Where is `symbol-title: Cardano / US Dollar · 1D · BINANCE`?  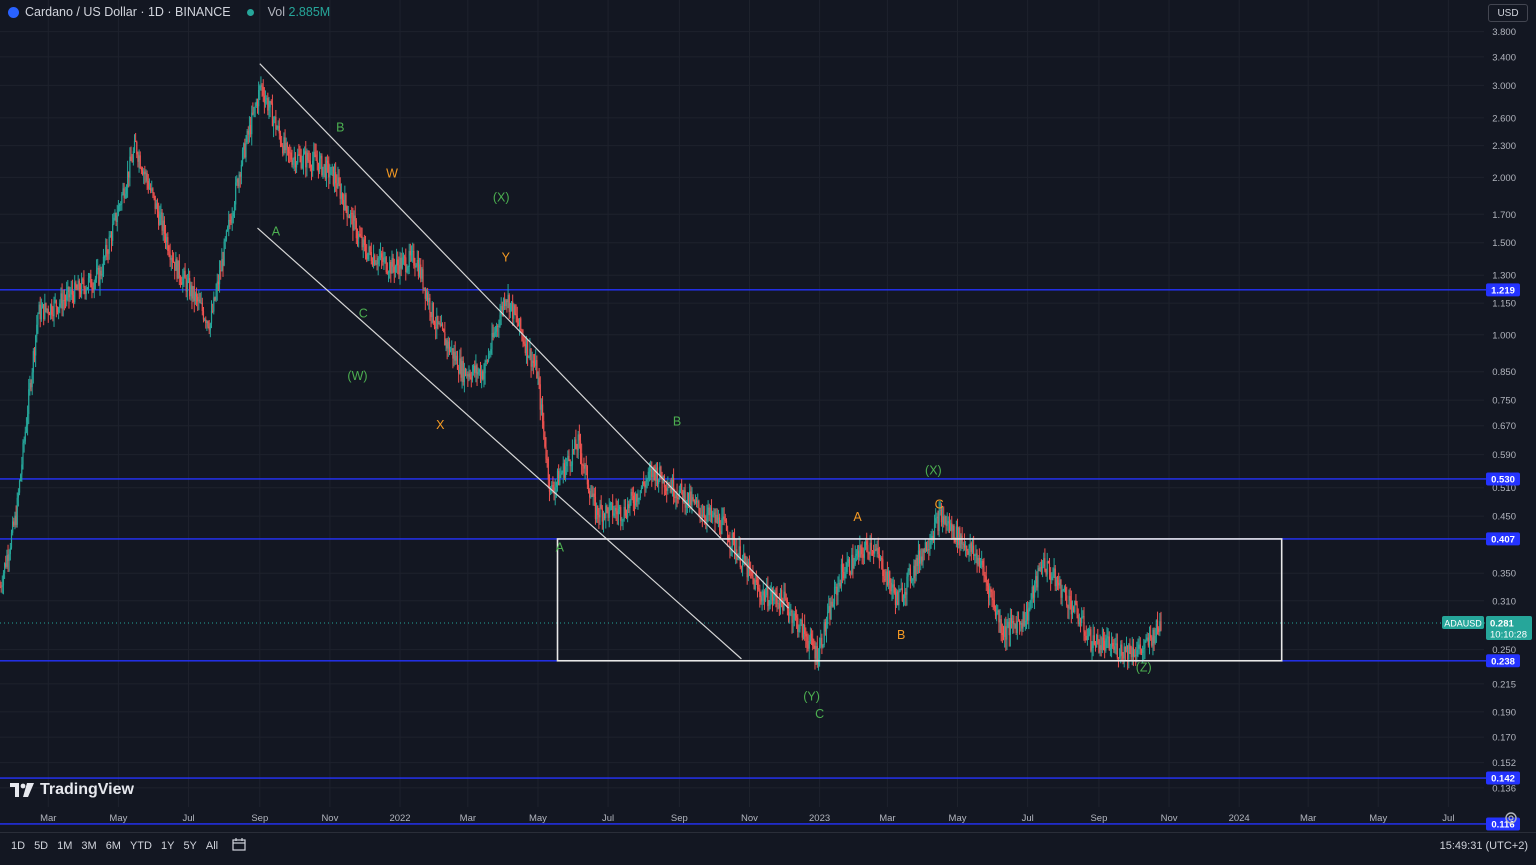 symbol-title: Cardano / US Dollar · 1D · BINANCE is located at coordinates (128, 12).